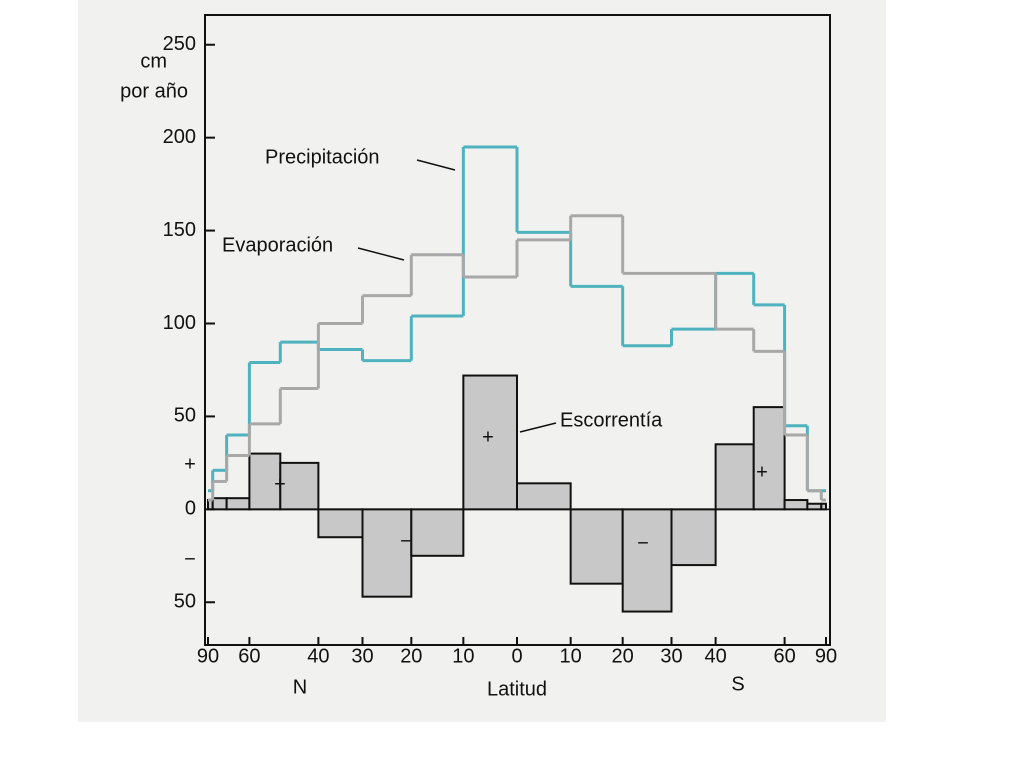 This screenshot has width=1024, height=768. Describe the element at coordinates (322, 157) in the screenshot. I see `series-annotation: Precipitación` at that location.